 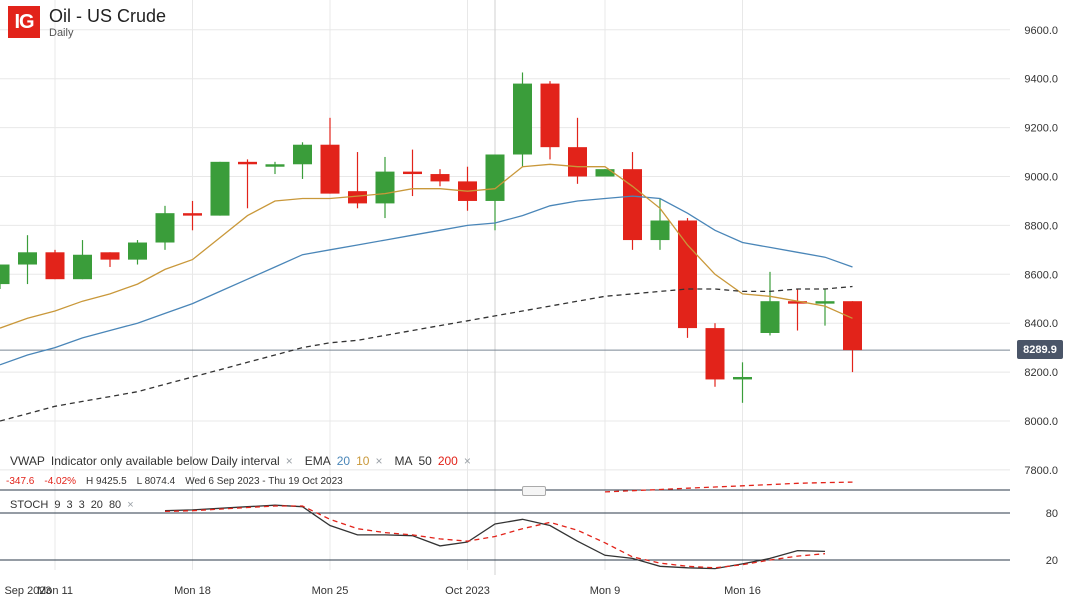 What do you see at coordinates (467, 461) in the screenshot?
I see `ma-remove-icon: ×` at bounding box center [467, 461].